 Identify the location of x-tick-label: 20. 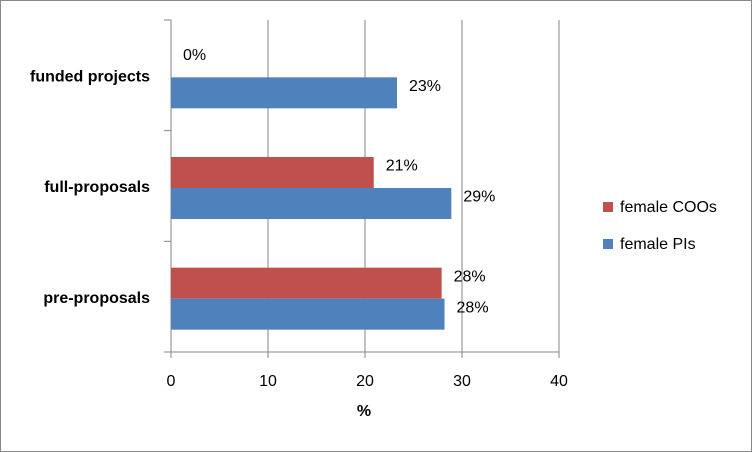
(365, 381).